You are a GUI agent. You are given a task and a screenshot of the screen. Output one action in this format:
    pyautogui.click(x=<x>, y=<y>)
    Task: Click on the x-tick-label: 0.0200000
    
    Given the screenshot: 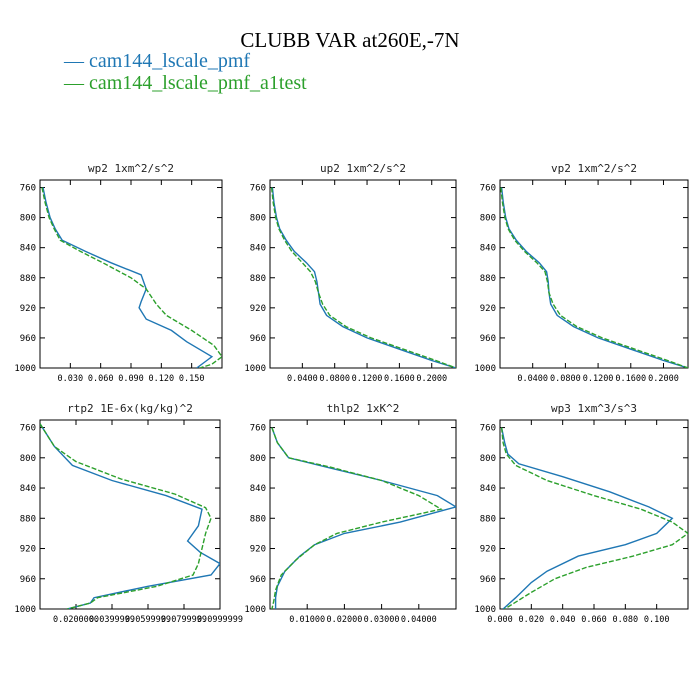 What is the action you would take?
    pyautogui.click(x=76, y=620)
    